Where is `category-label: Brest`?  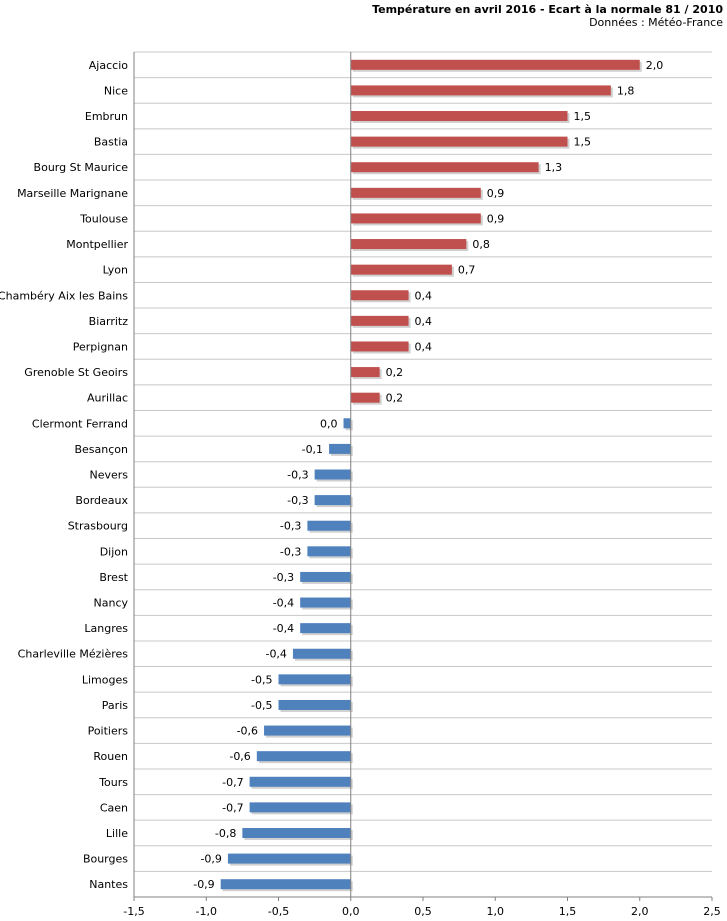 category-label: Brest is located at coordinates (113, 577).